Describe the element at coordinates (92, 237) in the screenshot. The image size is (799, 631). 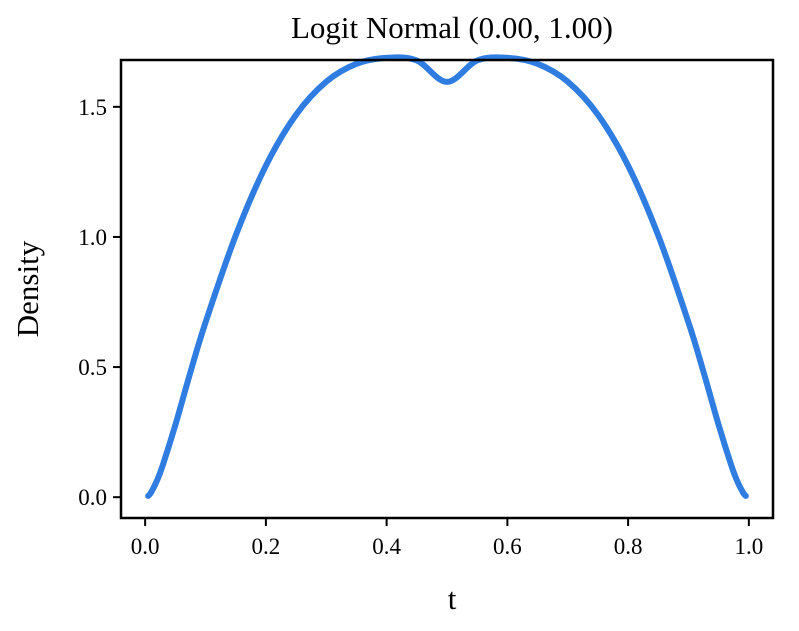
I see `y-tick-label: 1.0` at that location.